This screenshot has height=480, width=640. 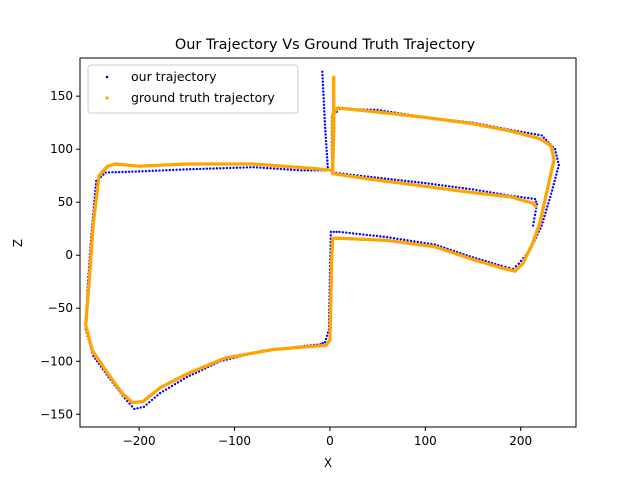 What do you see at coordinates (56, 361) in the screenshot?
I see `y-tick-label: −100` at bounding box center [56, 361].